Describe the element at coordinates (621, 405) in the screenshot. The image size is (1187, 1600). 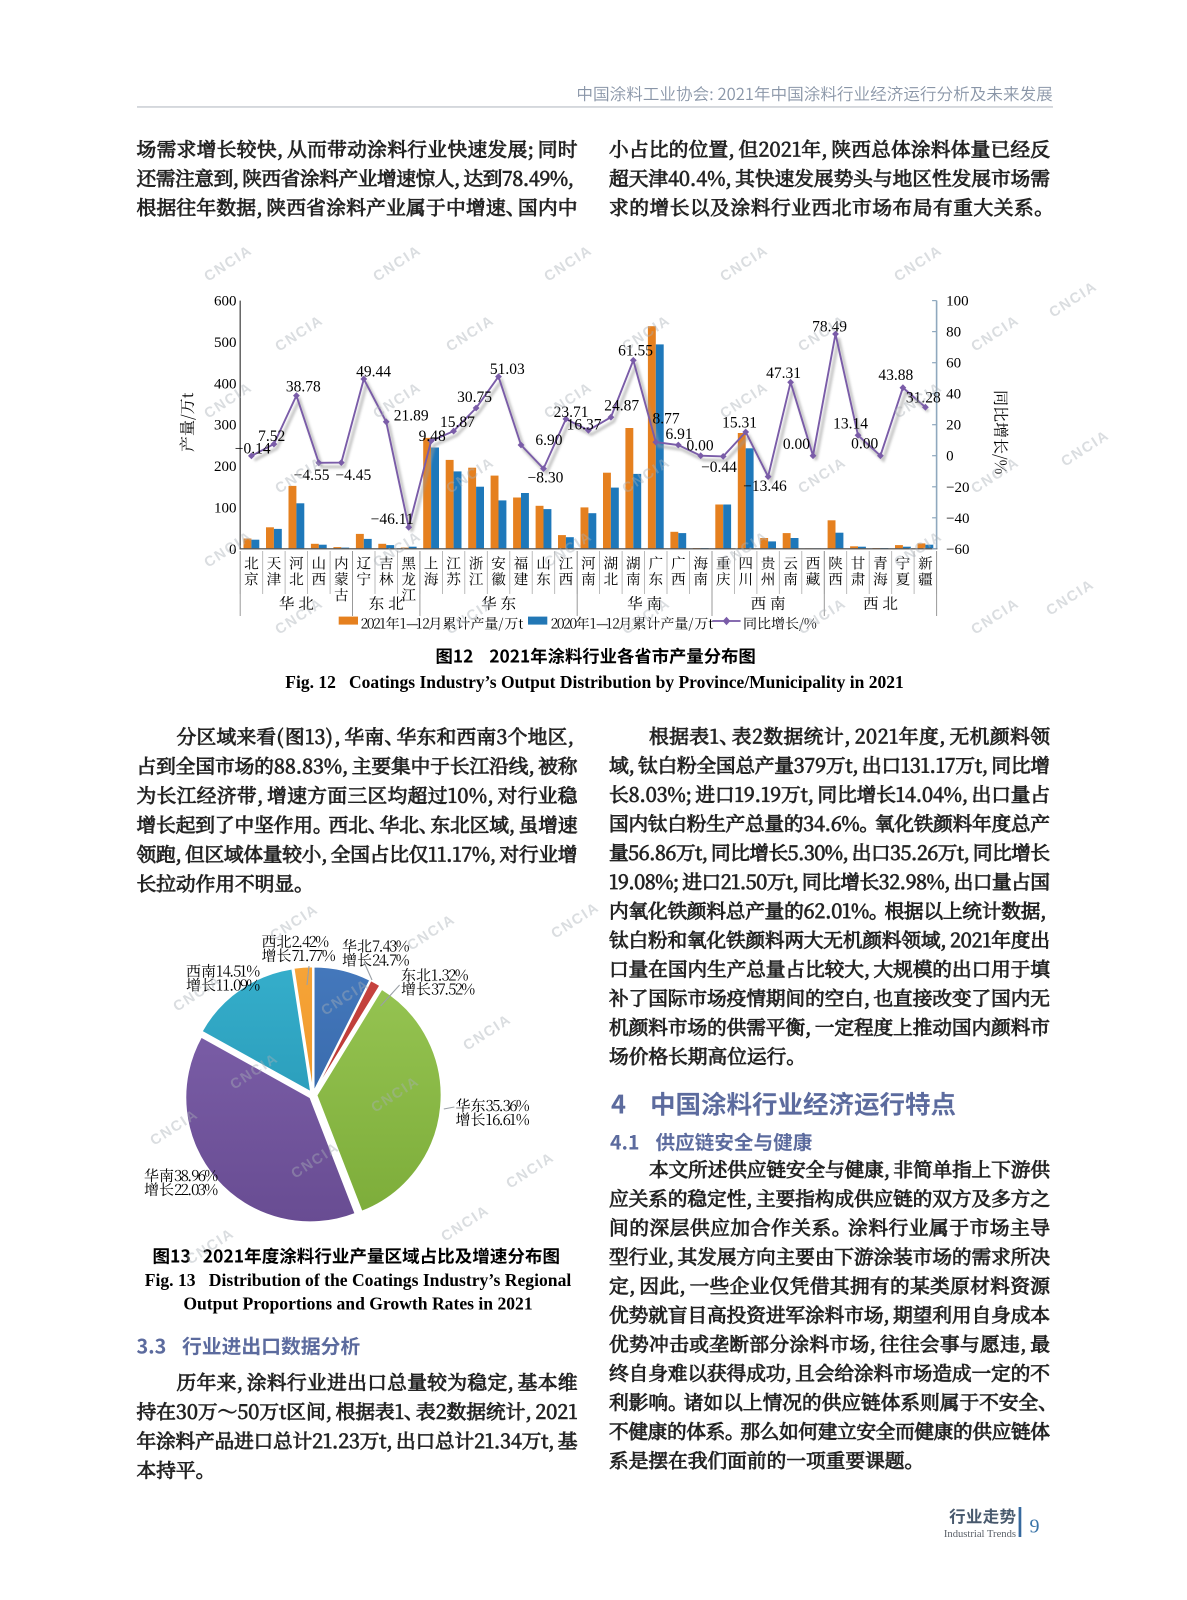
I see `svg-text: 24.87` at that location.